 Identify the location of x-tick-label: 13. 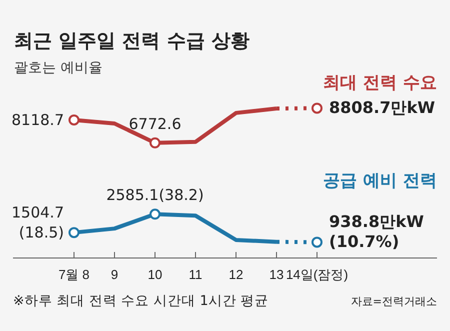
(276, 274).